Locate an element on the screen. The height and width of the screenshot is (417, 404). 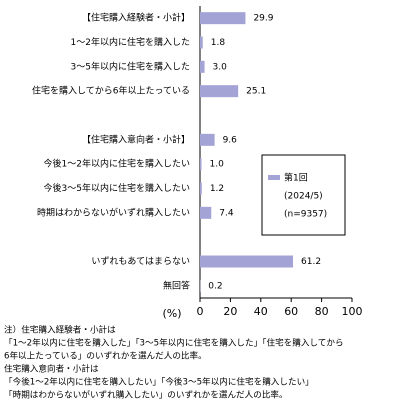
y-tick-label: 1～2年以内に住宅を購入した is located at coordinates (130, 42).